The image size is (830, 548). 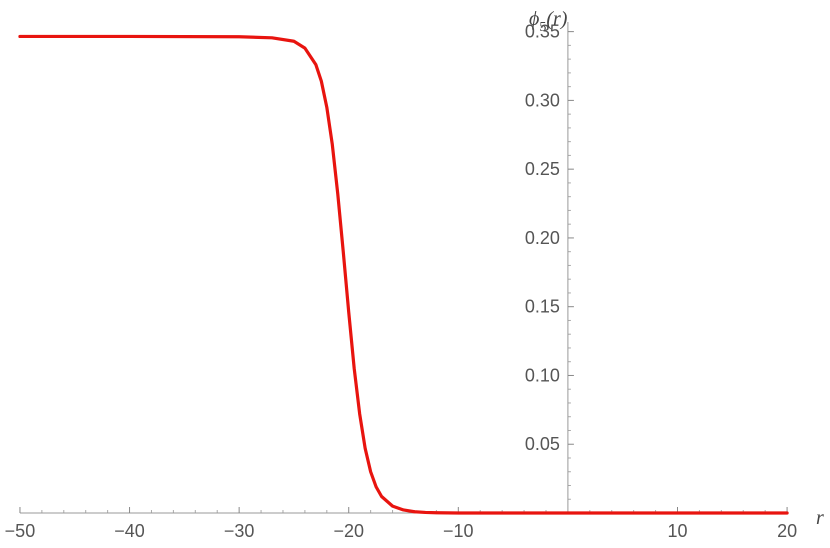 What do you see at coordinates (787, 531) in the screenshot?
I see `x-tick-label: 20` at bounding box center [787, 531].